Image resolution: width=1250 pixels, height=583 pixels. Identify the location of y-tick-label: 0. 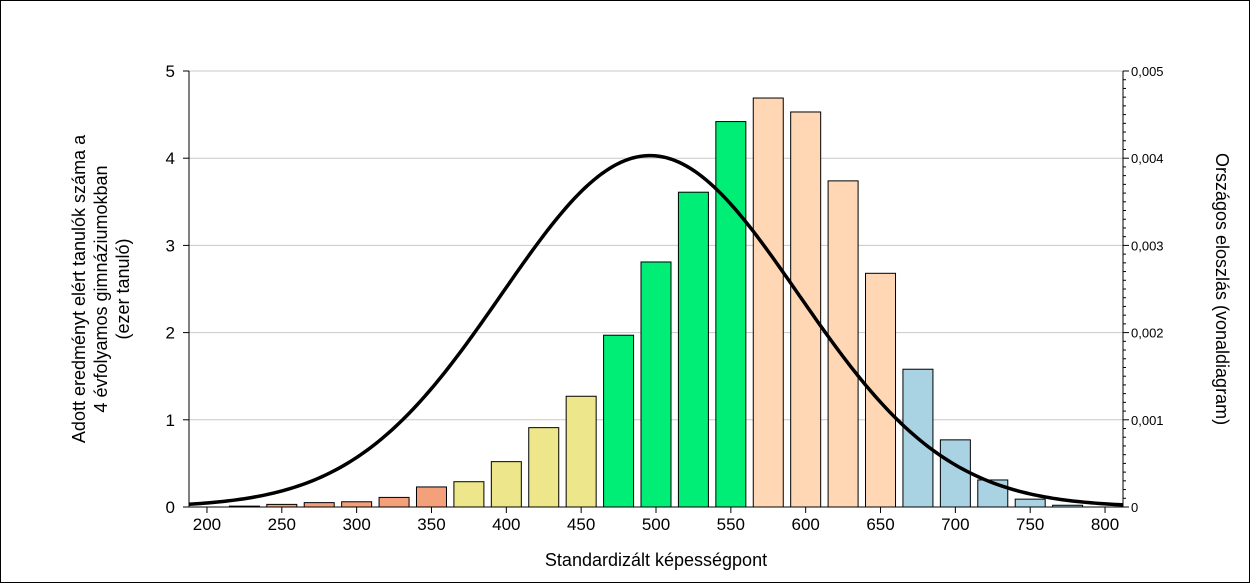
(170, 507).